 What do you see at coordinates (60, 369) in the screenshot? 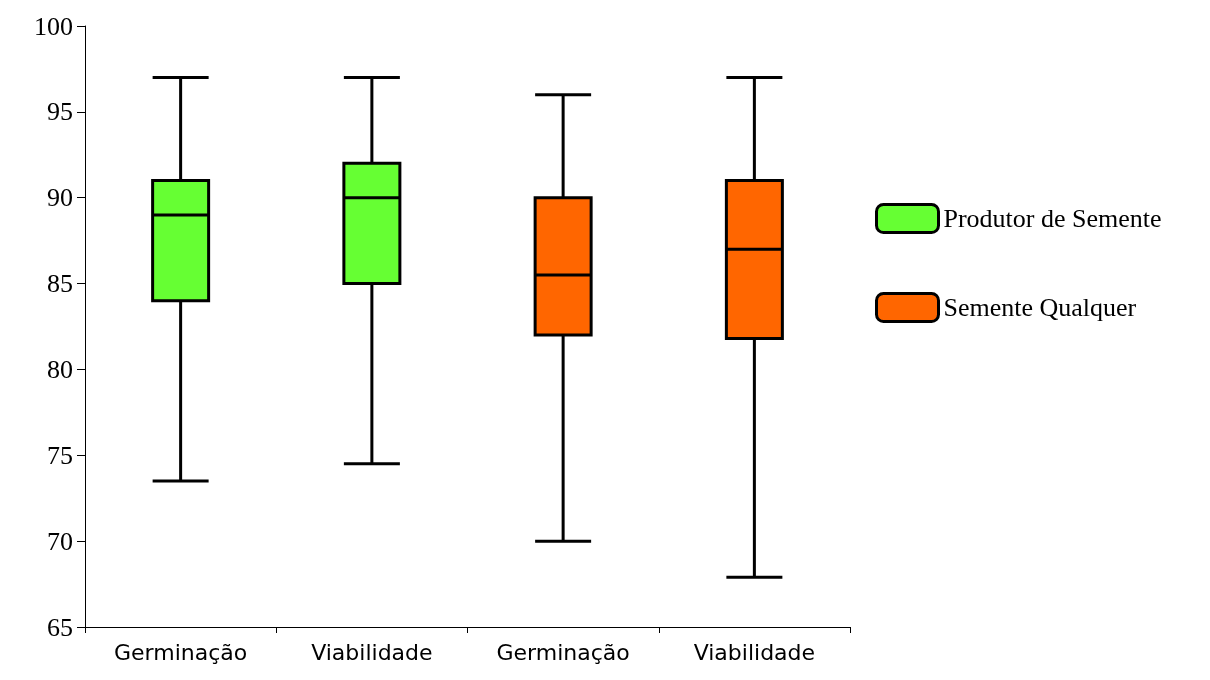
I see `y-tick-label: 80` at bounding box center [60, 369].